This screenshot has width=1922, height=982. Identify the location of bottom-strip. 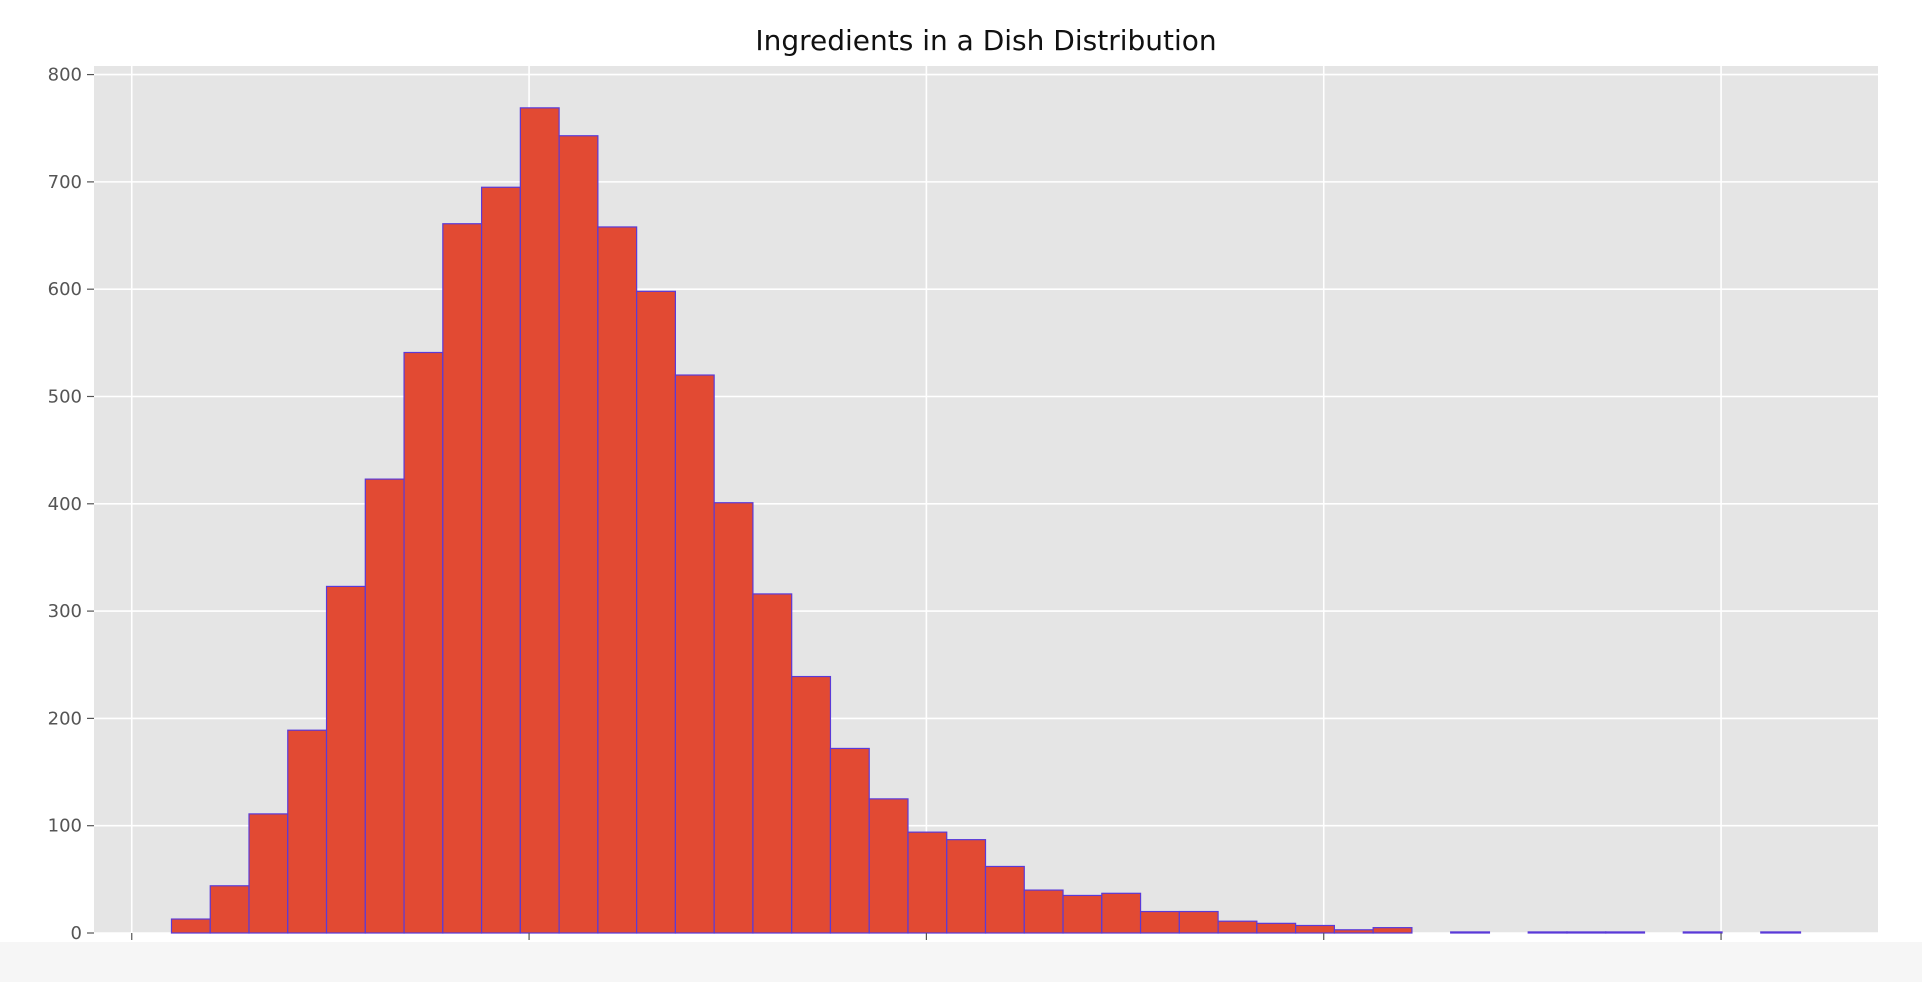
(961, 962).